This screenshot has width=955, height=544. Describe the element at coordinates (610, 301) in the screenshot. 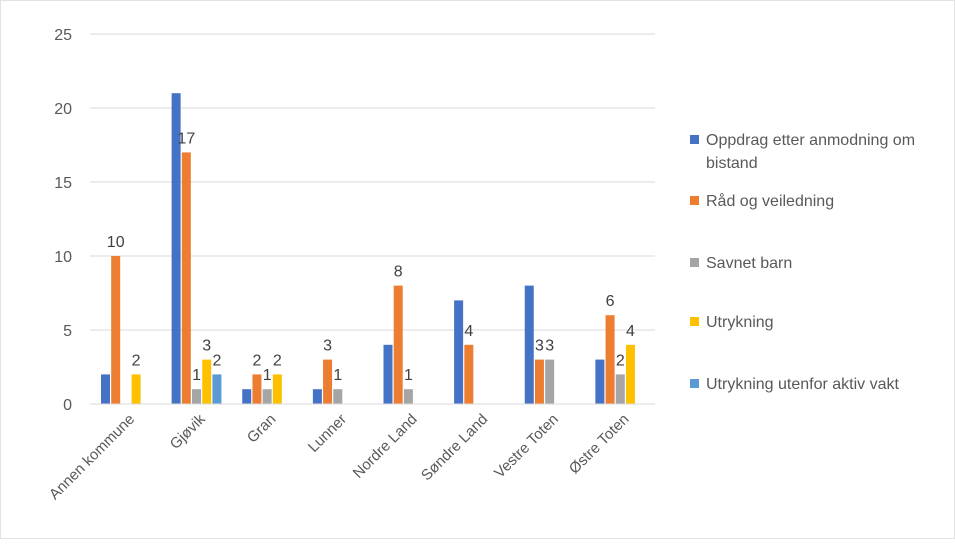

I see `data-label: 6` at that location.